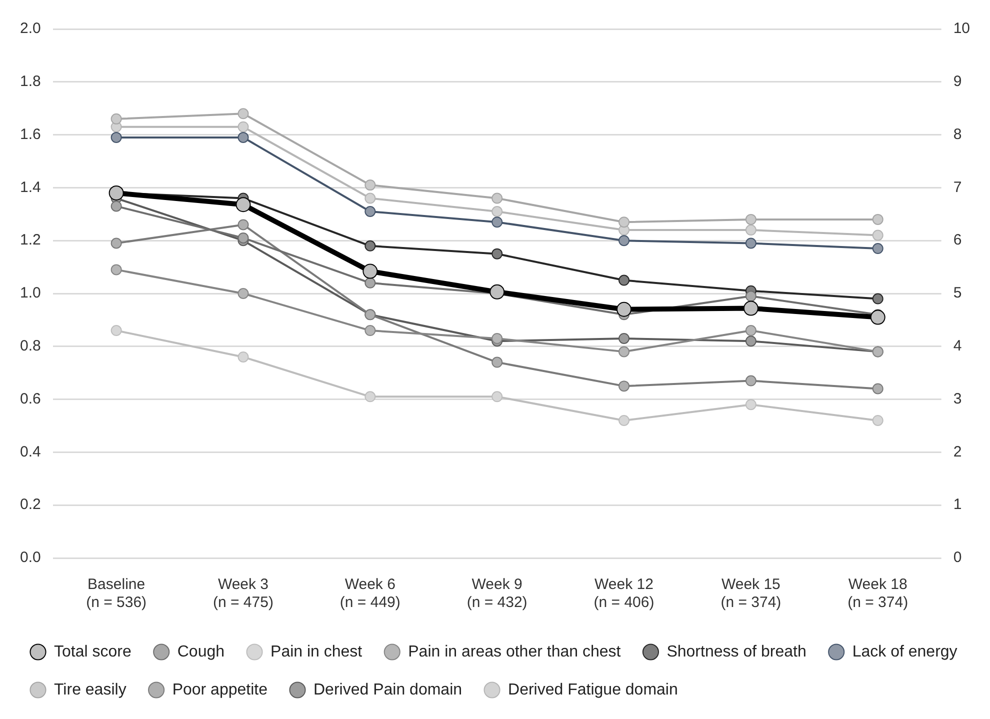 This screenshot has height=719, width=990. I want to click on y-tick-label: 2.0, so click(30, 29).